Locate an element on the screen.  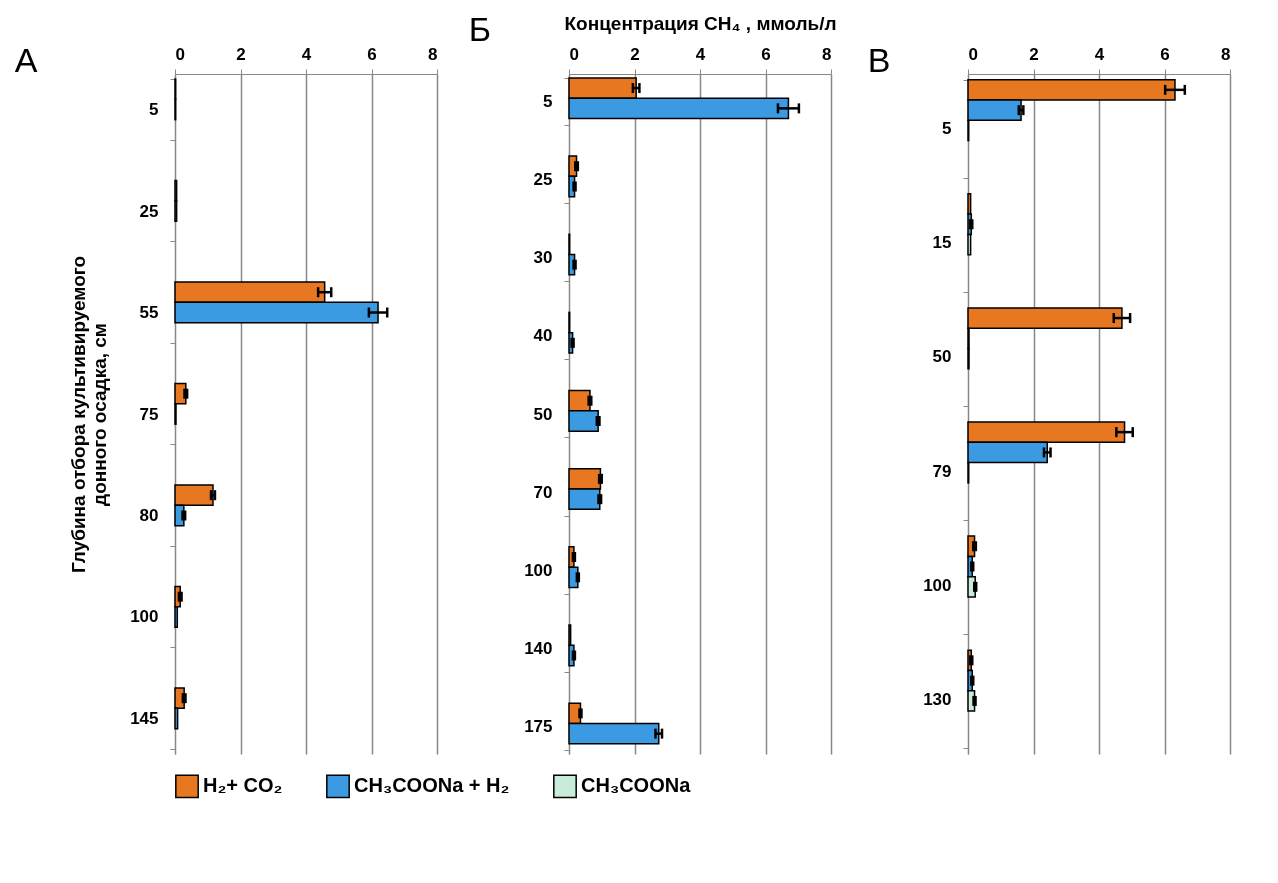
text: А is located at coordinates (26, 60).